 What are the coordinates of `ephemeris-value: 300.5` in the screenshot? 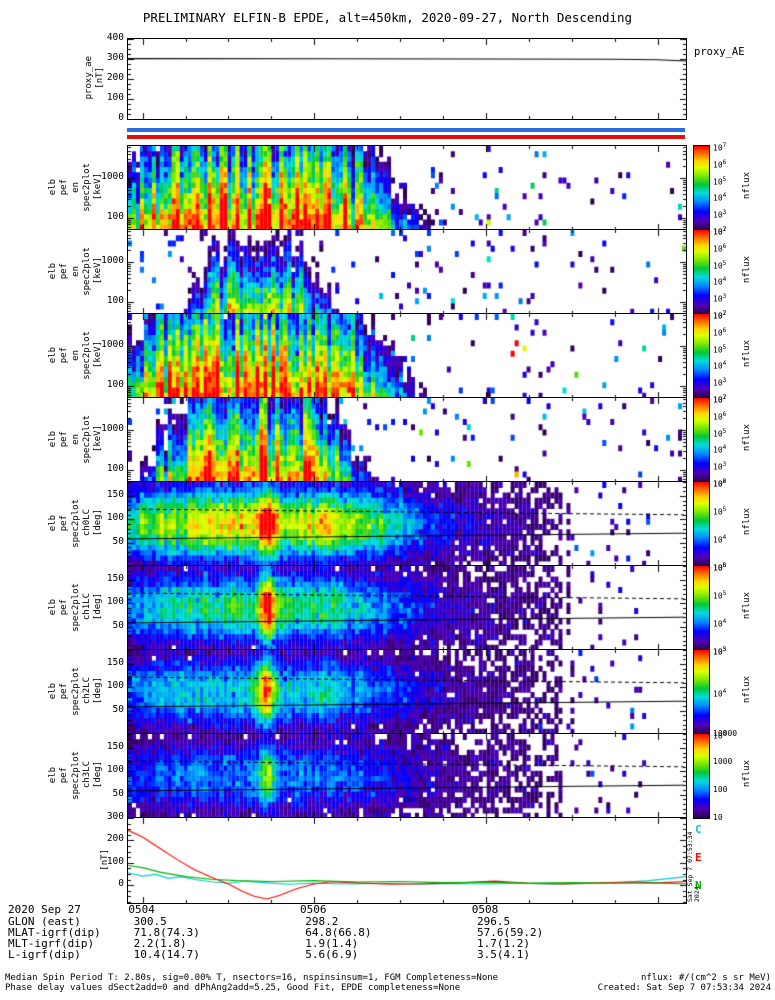 It's located at (150, 921).